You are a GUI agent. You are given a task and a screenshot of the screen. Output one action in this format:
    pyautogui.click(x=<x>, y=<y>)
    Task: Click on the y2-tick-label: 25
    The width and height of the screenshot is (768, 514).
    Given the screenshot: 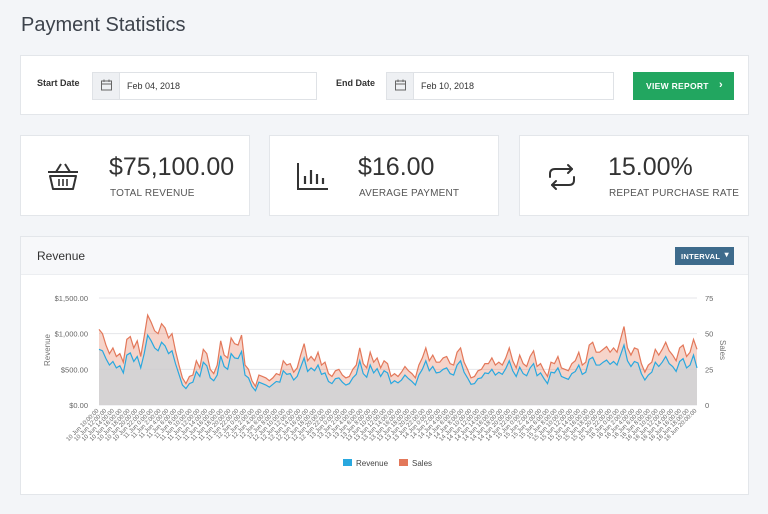 What is the action you would take?
    pyautogui.click(x=709, y=369)
    